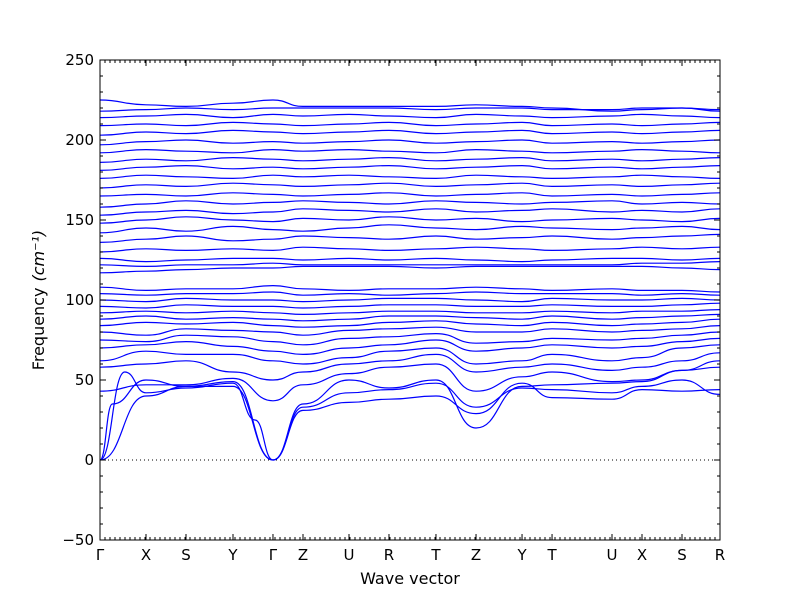 Image resolution: width=800 pixels, height=600 pixels. Describe the element at coordinates (89, 460) in the screenshot. I see `y-tick-label: 0` at that location.